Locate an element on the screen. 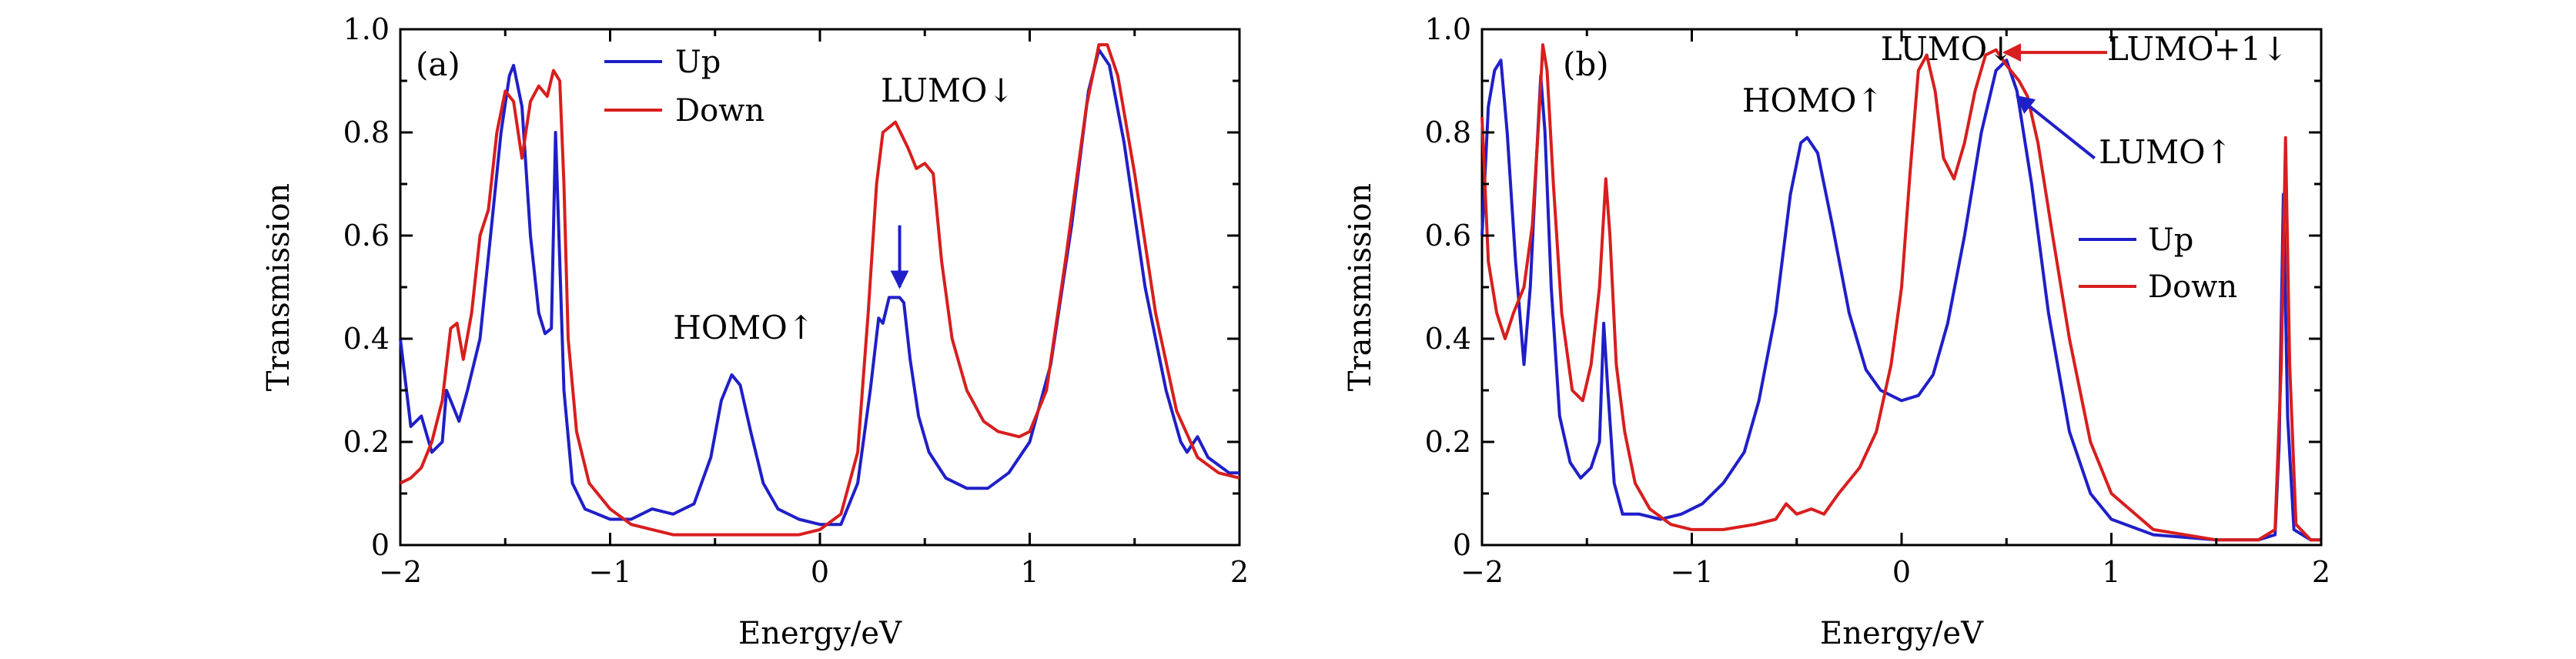 The height and width of the screenshot is (659, 2576). x-tick-label-b: −2 is located at coordinates (1482, 572).